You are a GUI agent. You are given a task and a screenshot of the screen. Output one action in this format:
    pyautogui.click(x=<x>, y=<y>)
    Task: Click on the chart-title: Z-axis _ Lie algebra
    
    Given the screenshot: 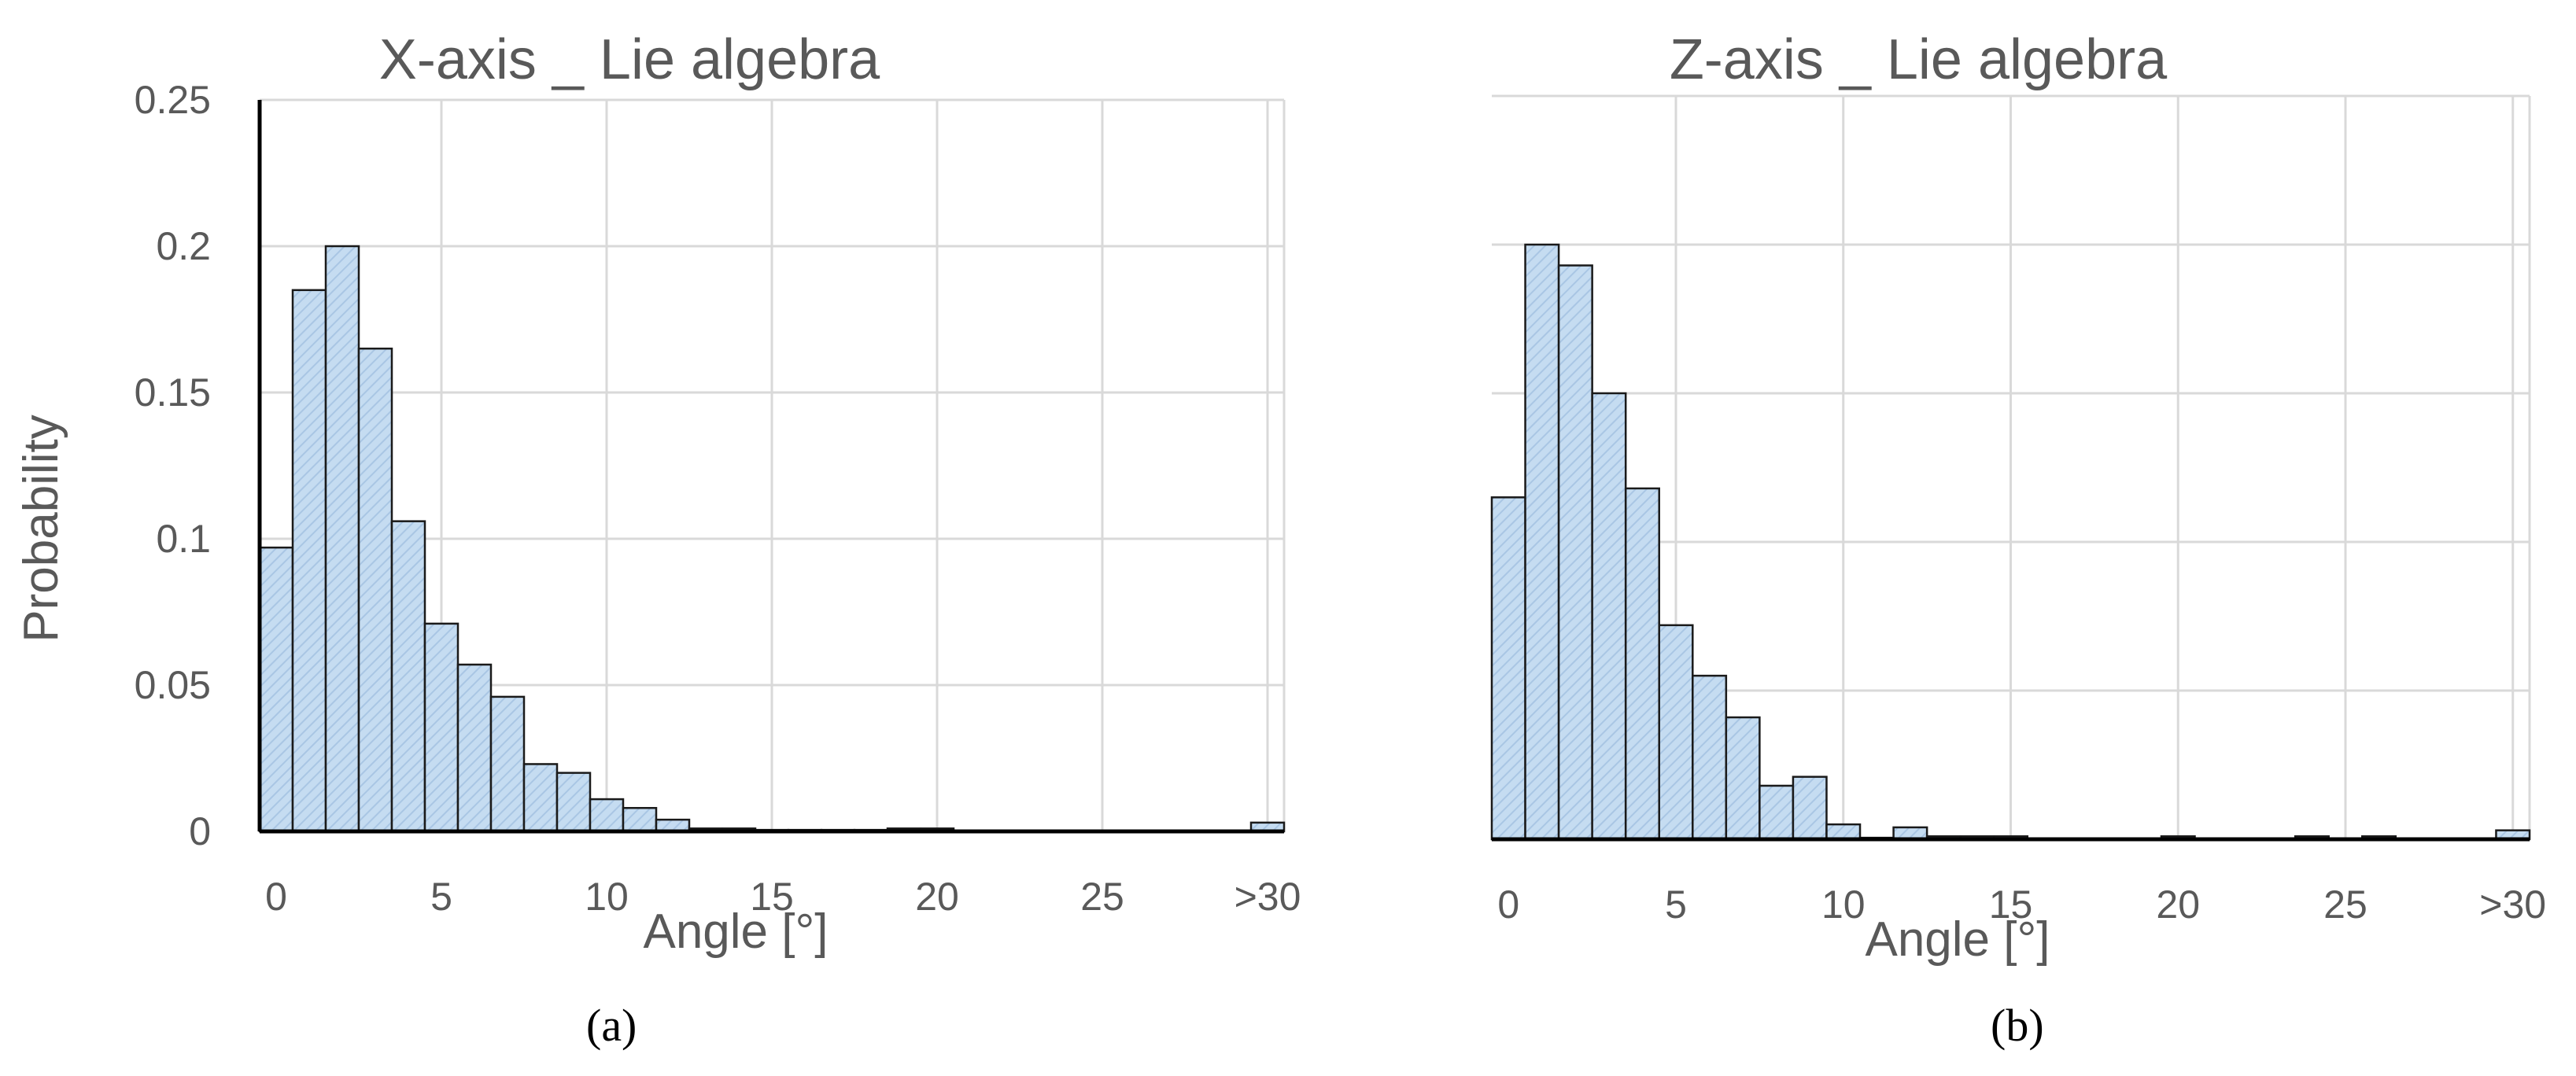 What is the action you would take?
    pyautogui.click(x=1919, y=59)
    